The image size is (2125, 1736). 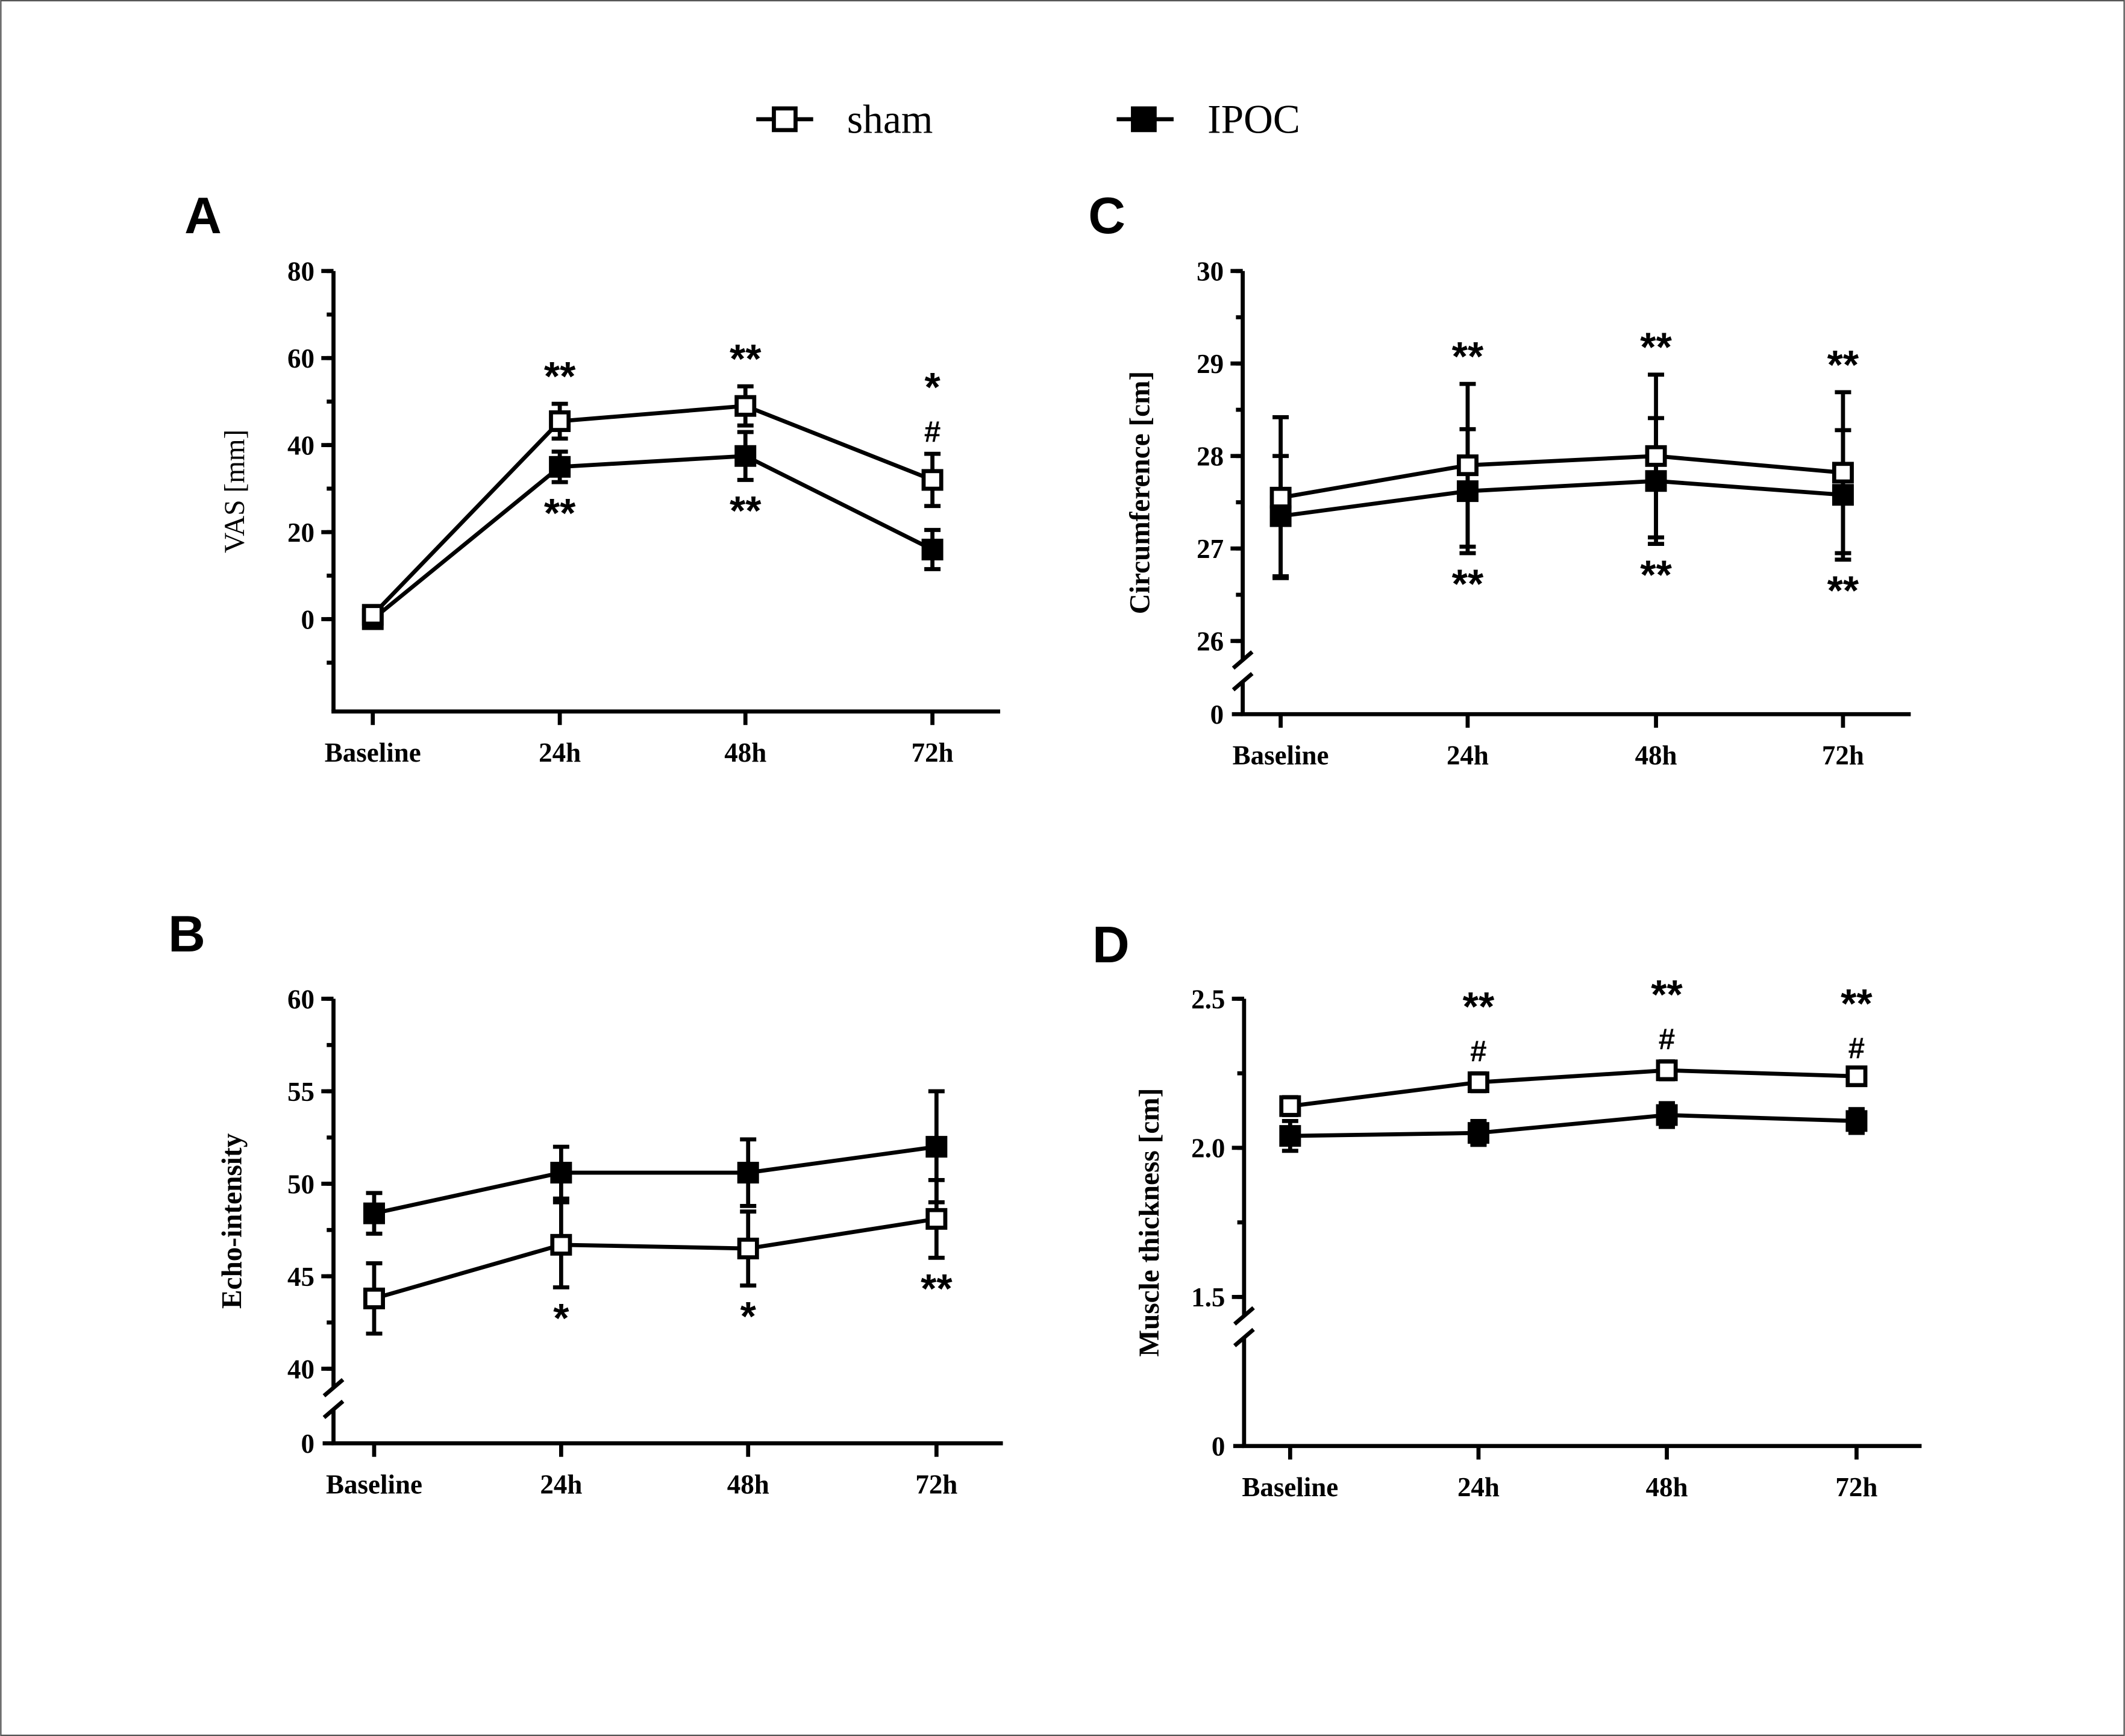 I want to click on y-tick-label: 45, so click(x=301, y=1277).